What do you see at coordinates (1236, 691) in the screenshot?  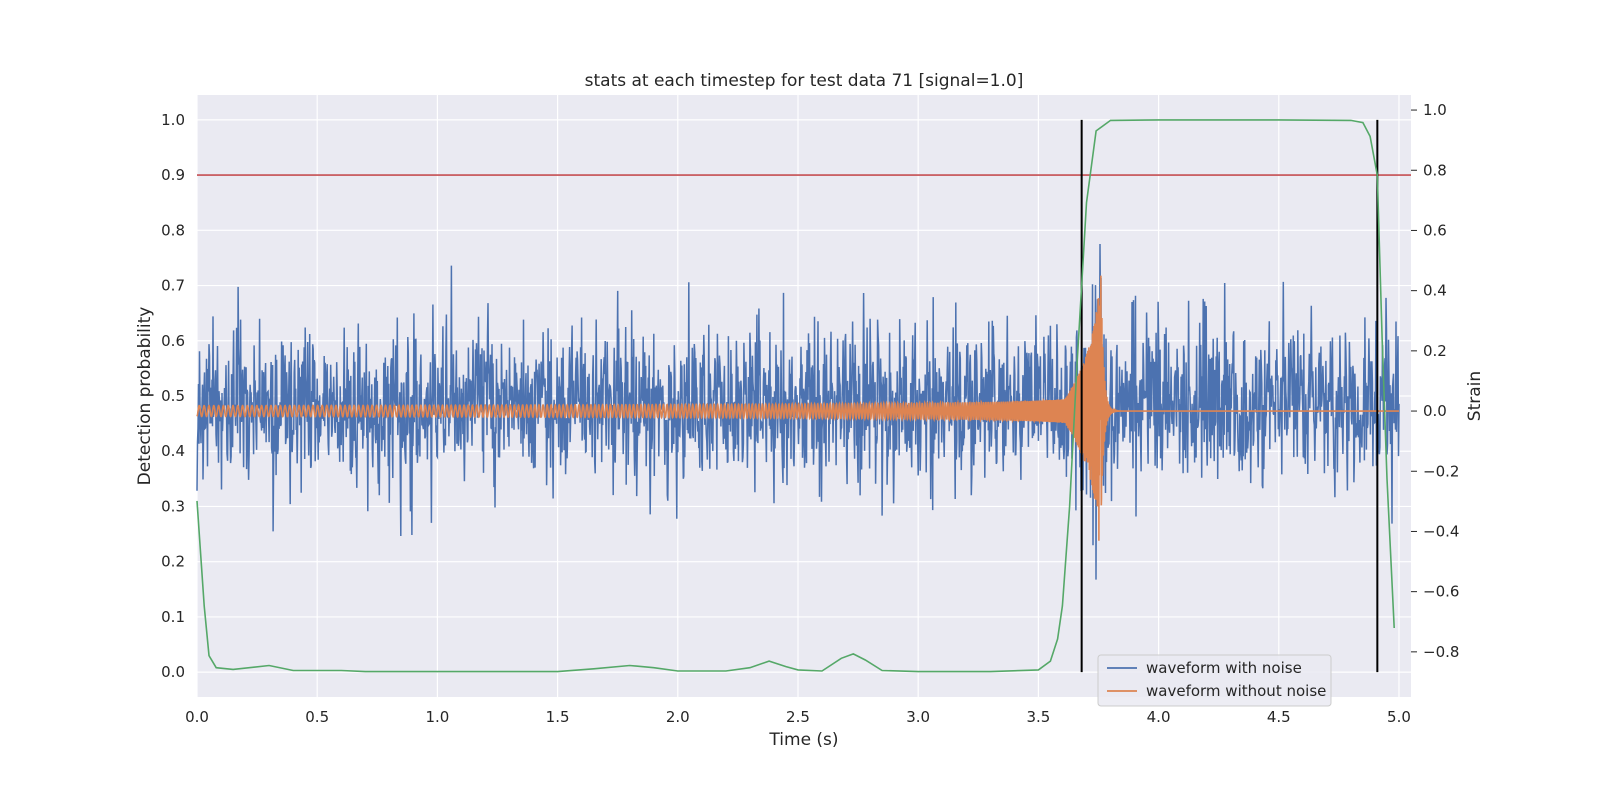 I see `legend-label-clean: waveform without noise` at bounding box center [1236, 691].